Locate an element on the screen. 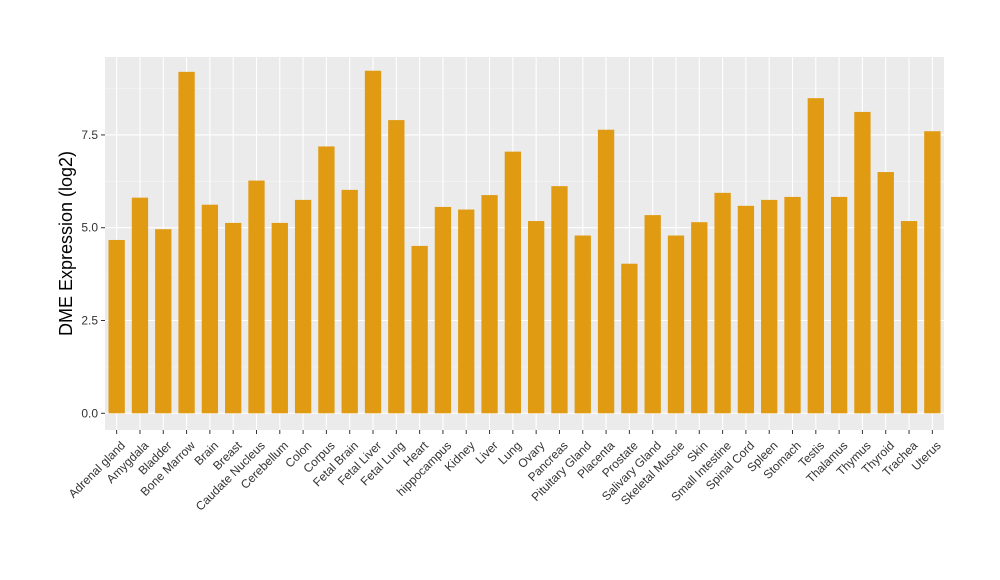  y-tick-label: 0.0 is located at coordinates (89, 413).